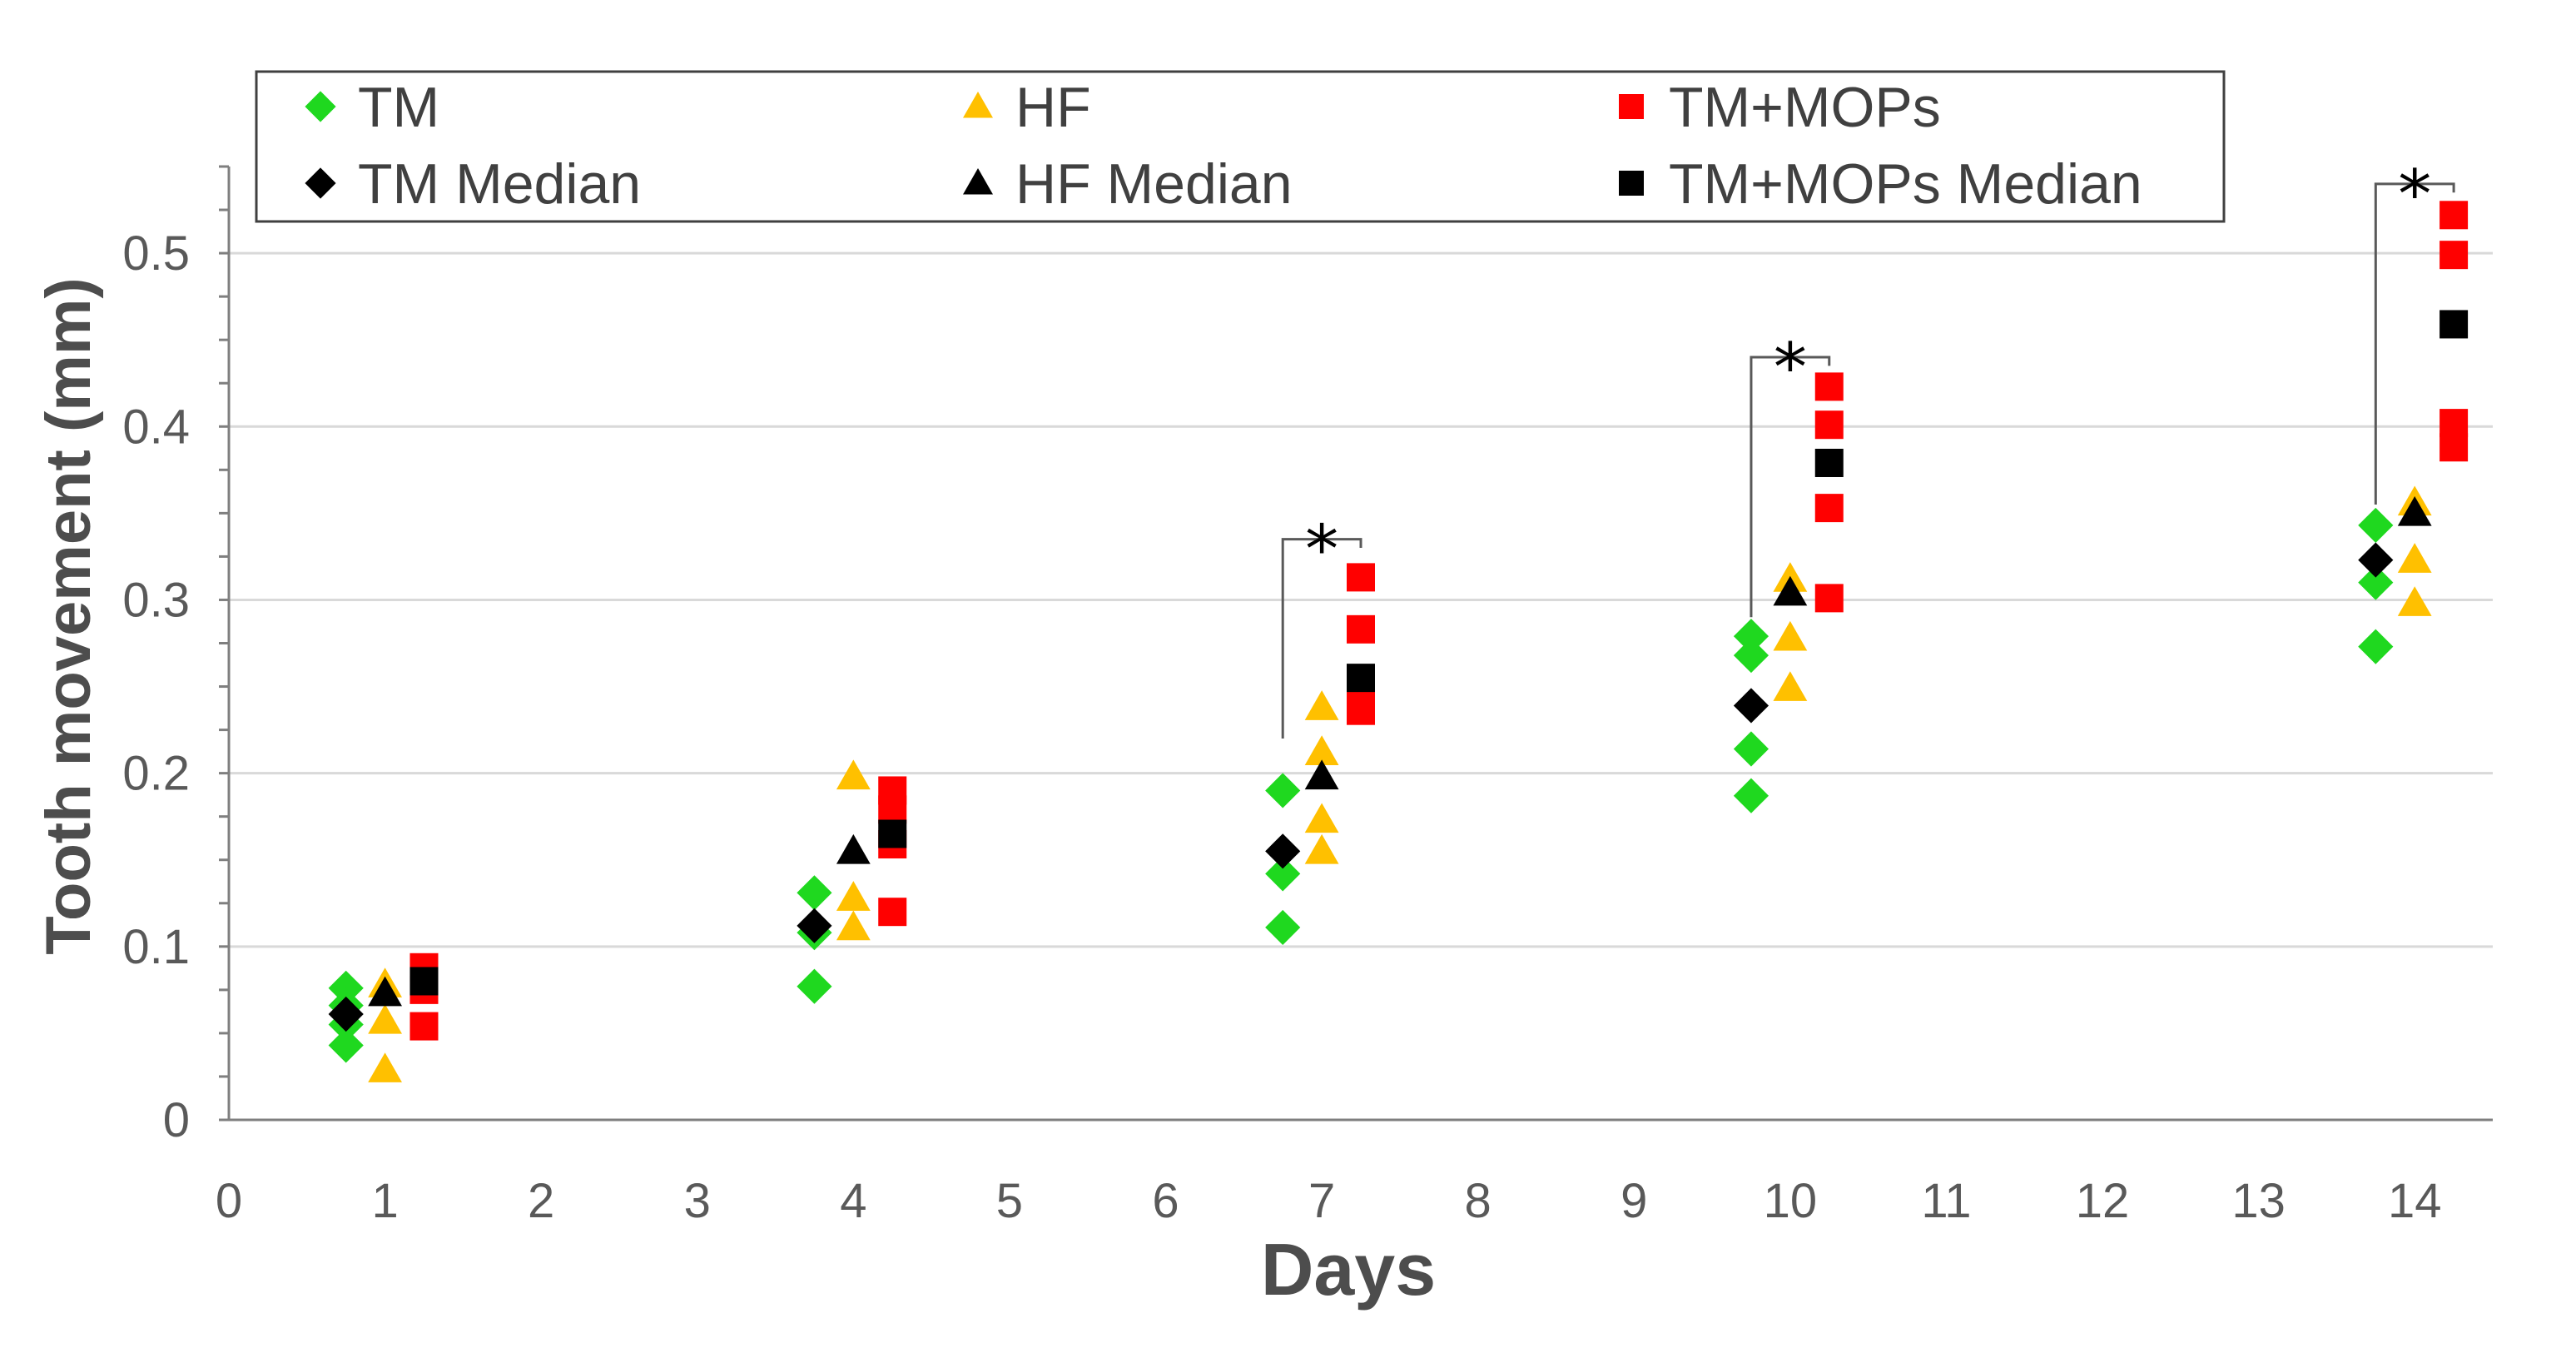 This screenshot has height=1348, width=2576. I want to click on legend-entry: TM+MOPs, so click(1780, 108).